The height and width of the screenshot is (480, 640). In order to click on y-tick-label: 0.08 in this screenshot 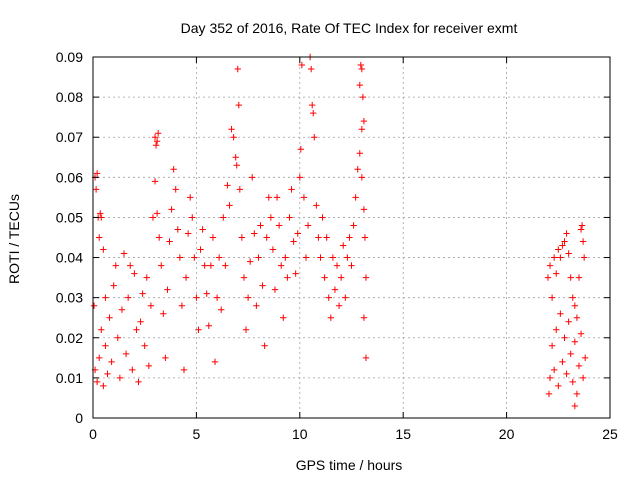, I will do `click(69, 97)`.